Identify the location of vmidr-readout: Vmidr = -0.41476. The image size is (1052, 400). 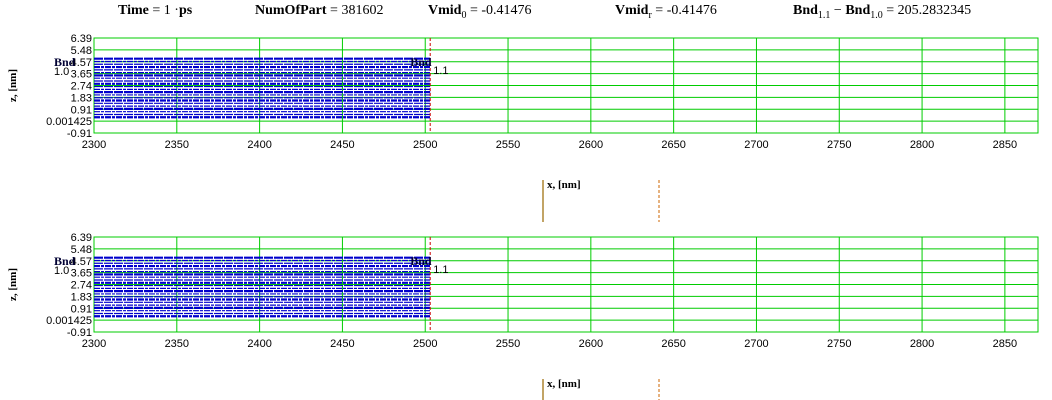
(666, 12).